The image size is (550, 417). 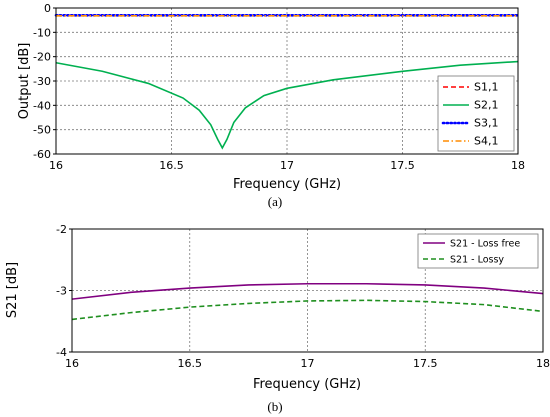 I want to click on chart-b-x-ticks: 16 16.5 17 17.5 18, so click(x=307, y=363).